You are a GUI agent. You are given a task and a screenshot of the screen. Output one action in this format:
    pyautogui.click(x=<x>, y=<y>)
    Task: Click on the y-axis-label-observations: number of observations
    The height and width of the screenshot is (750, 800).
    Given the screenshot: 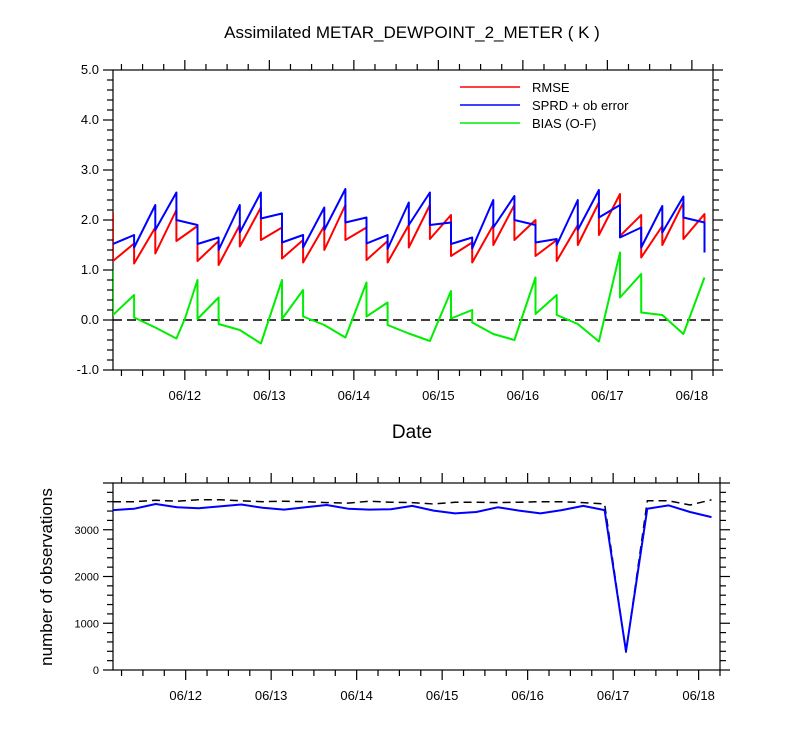 What is the action you would take?
    pyautogui.click(x=46, y=577)
    